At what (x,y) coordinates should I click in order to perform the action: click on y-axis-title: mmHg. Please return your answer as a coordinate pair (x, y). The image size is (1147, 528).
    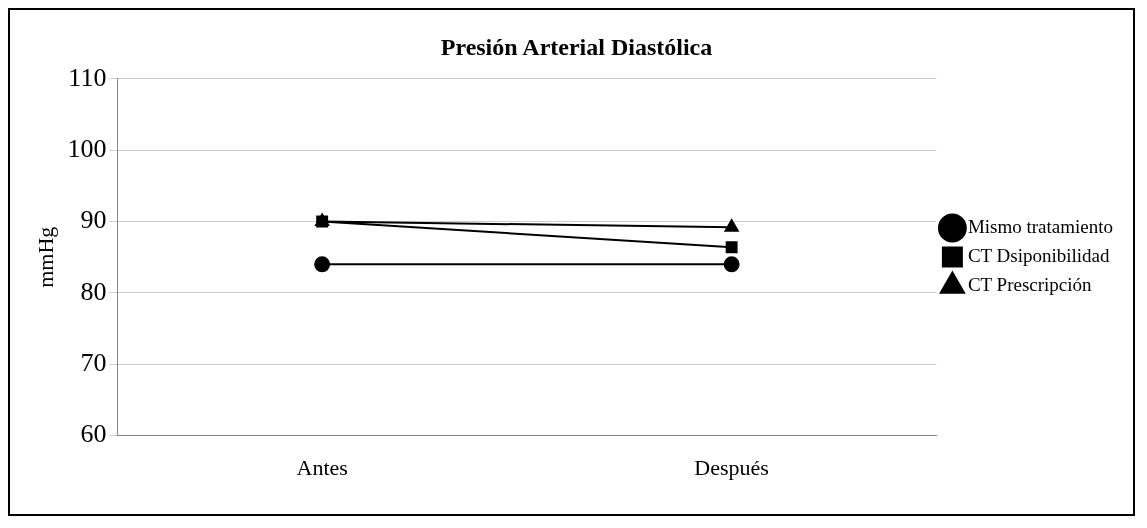
    Looking at the image, I should click on (45, 257).